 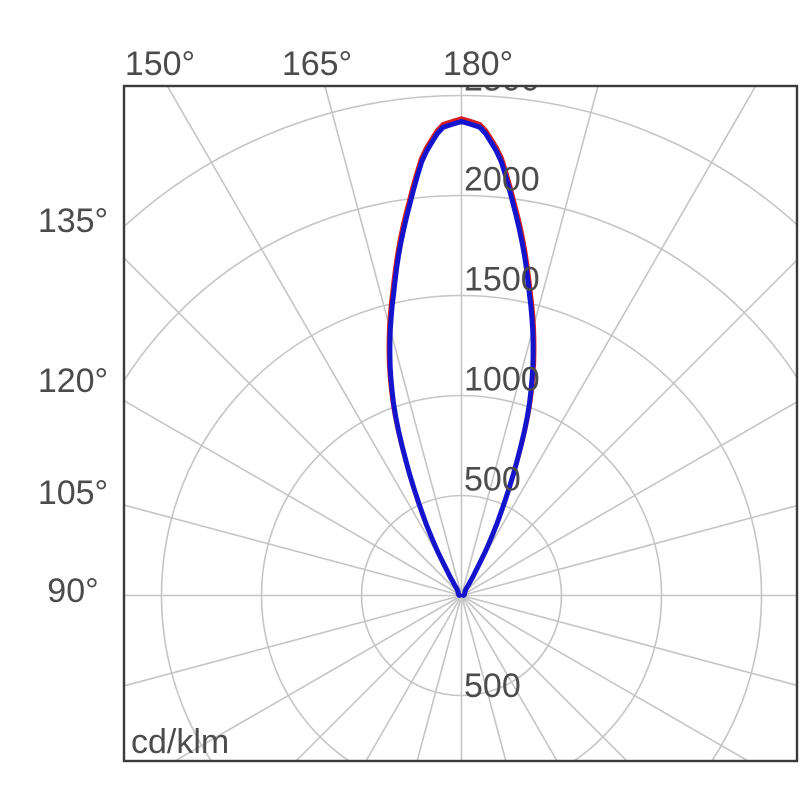 What do you see at coordinates (502, 280) in the screenshot?
I see `radial-tick-label: 1500` at bounding box center [502, 280].